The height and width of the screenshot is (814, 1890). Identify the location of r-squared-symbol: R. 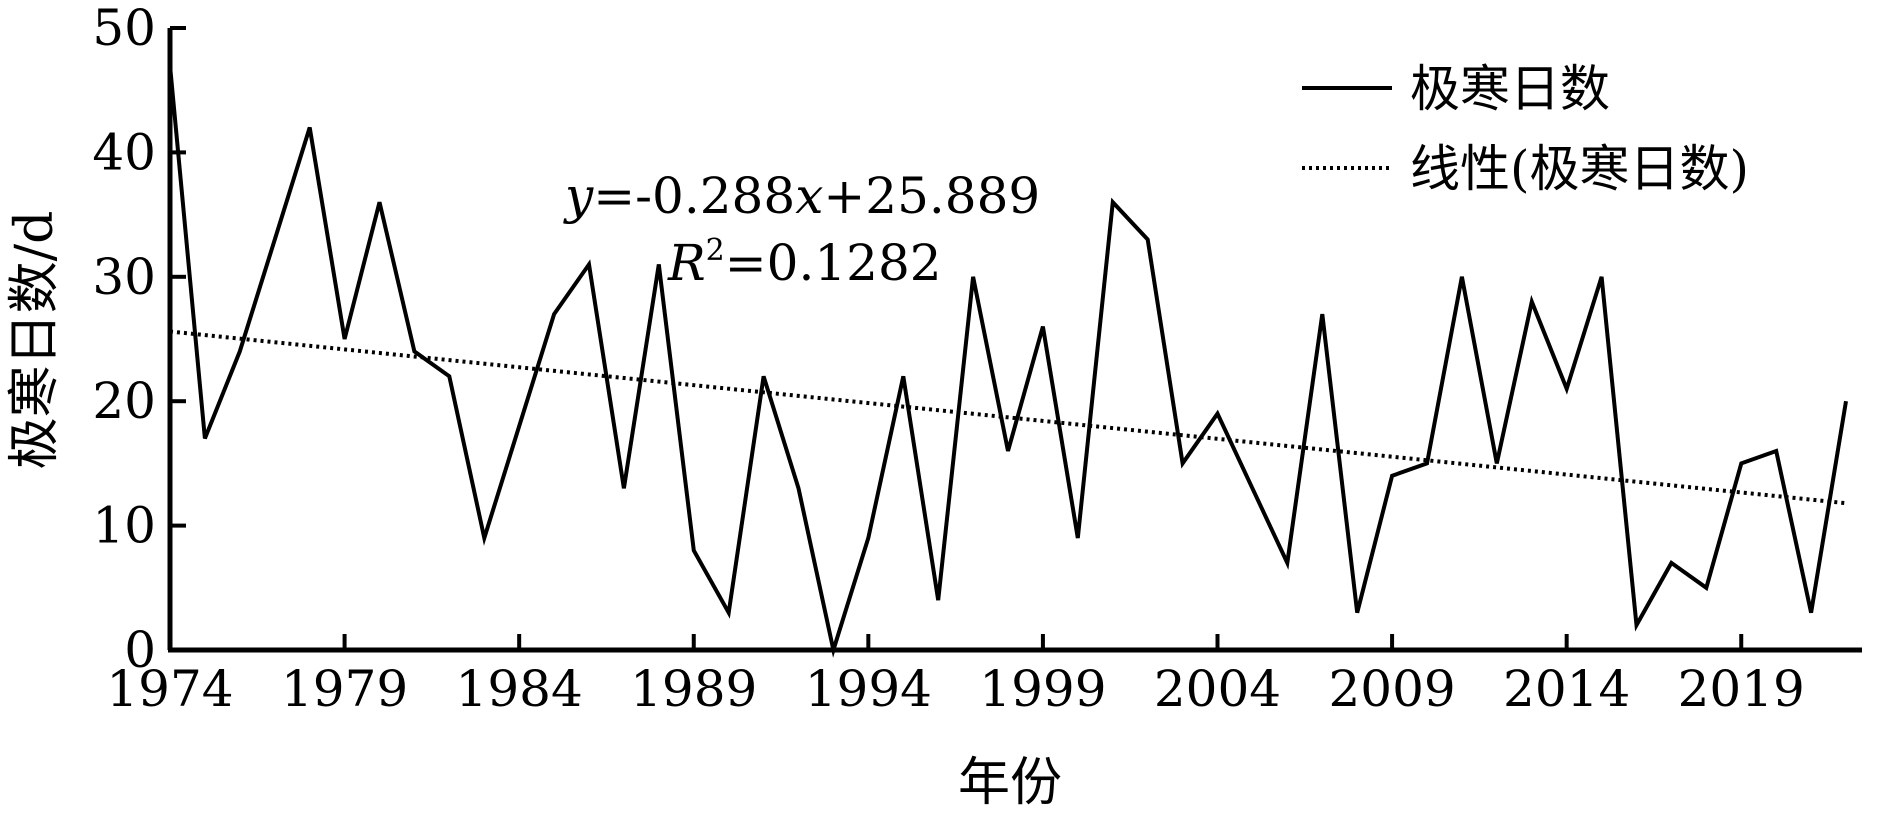
(686, 263).